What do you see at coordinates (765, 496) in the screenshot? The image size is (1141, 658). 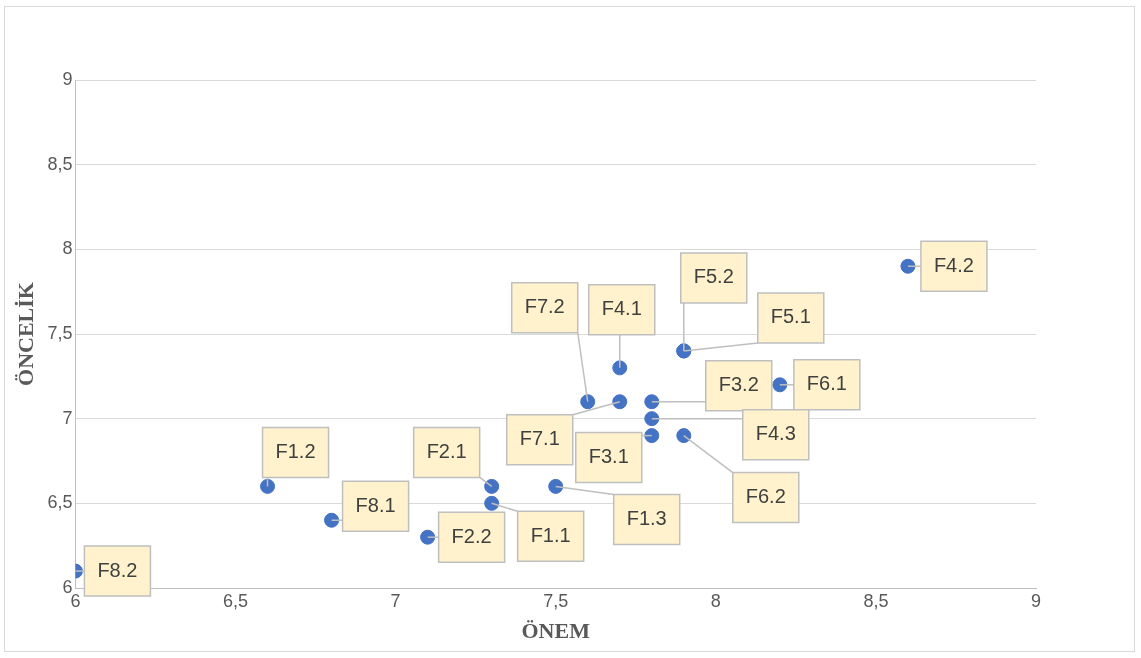 I see `annotation: F6.2` at bounding box center [765, 496].